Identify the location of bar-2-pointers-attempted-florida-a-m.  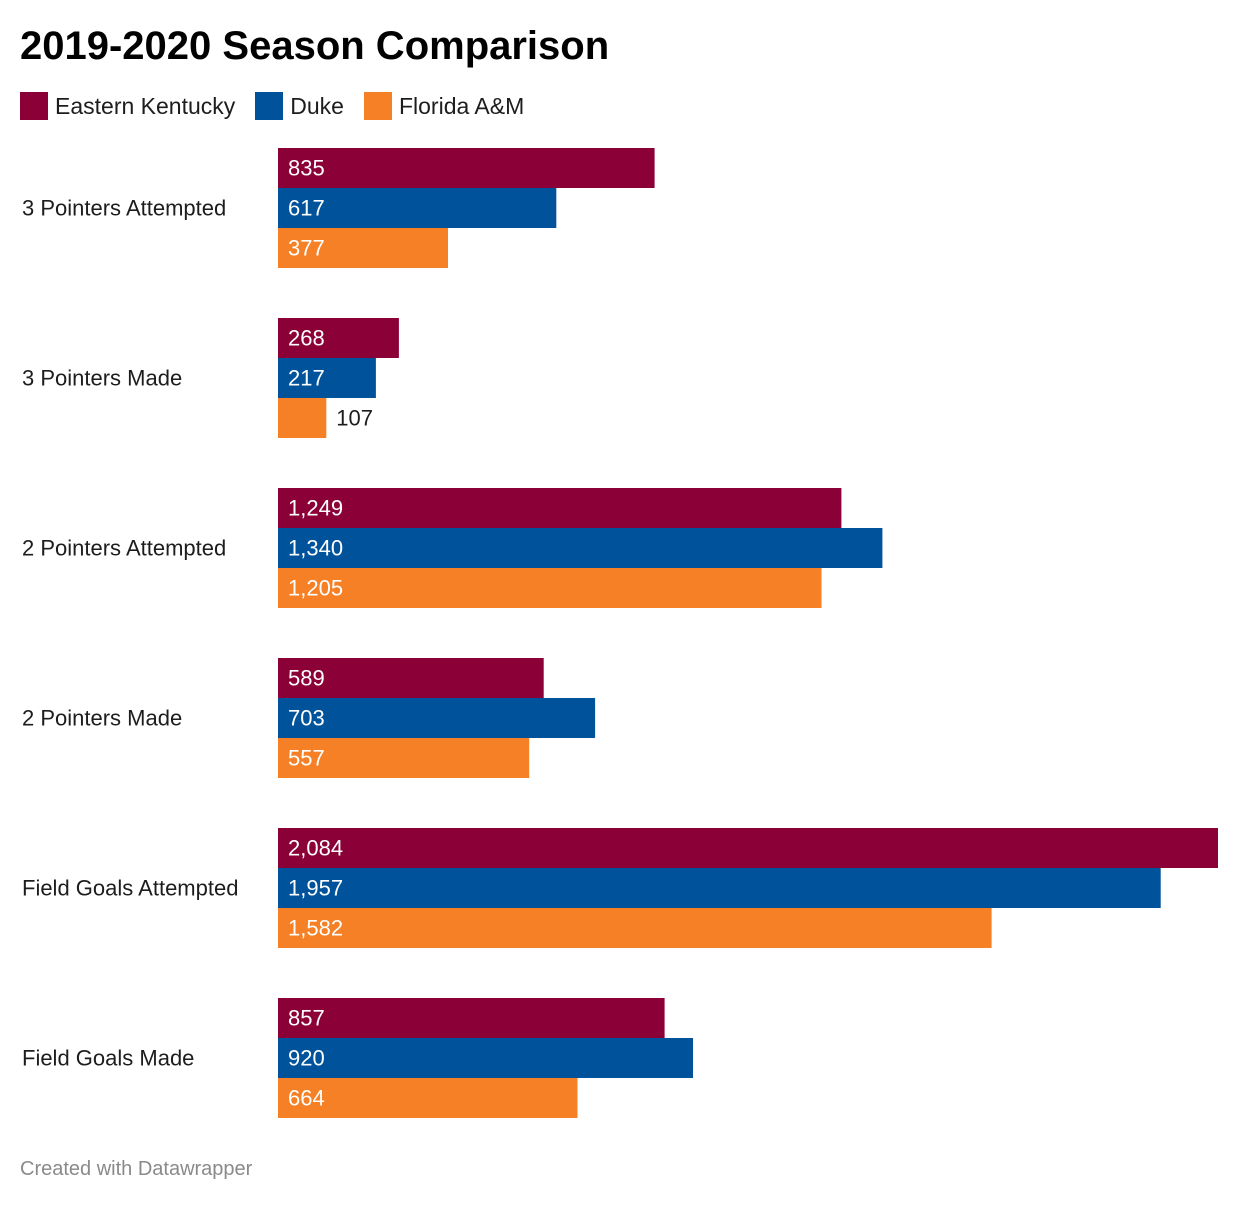
(550, 588).